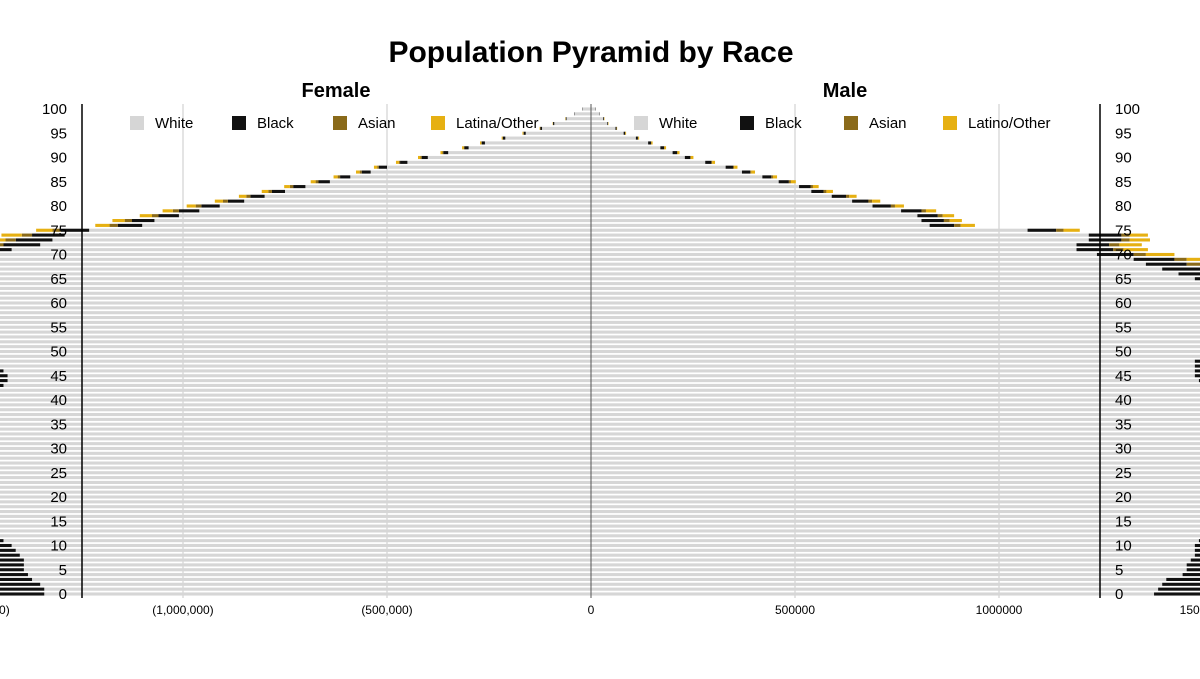 This screenshot has width=1200, height=679. What do you see at coordinates (1123, 376) in the screenshot?
I see `y-tick-right-45: 45` at bounding box center [1123, 376].